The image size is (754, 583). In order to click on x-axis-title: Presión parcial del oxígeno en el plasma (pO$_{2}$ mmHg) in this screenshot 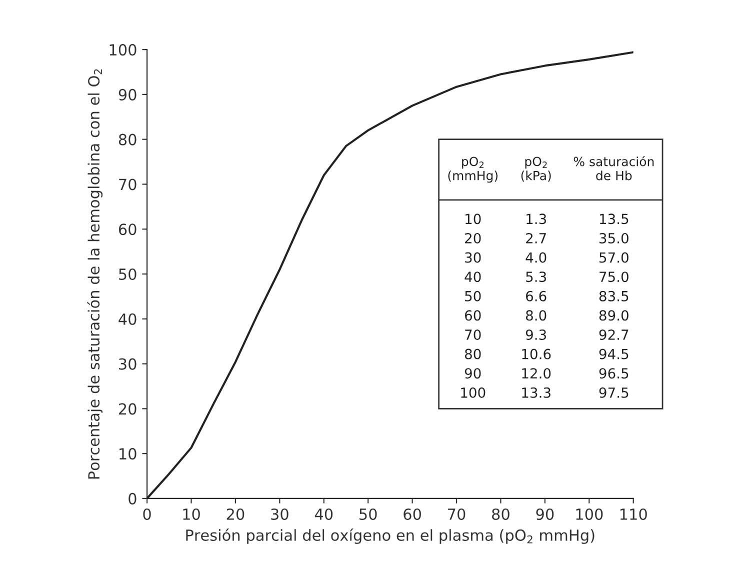, I will do `click(390, 536)`.